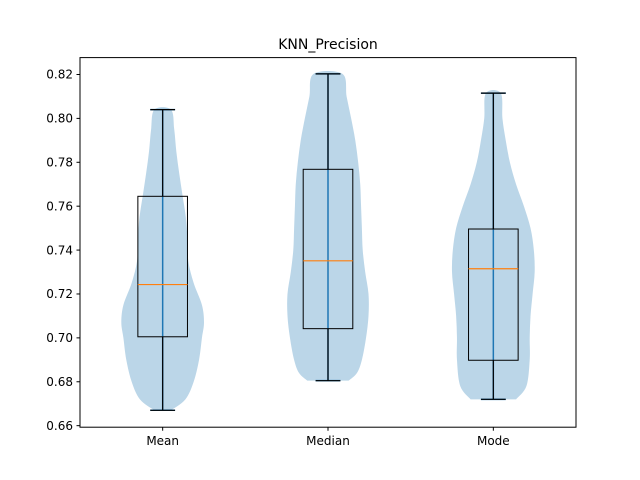 Image resolution: width=640 pixels, height=480 pixels. What do you see at coordinates (59, 294) in the screenshot?
I see `y-tick-label: 0.72` at bounding box center [59, 294].